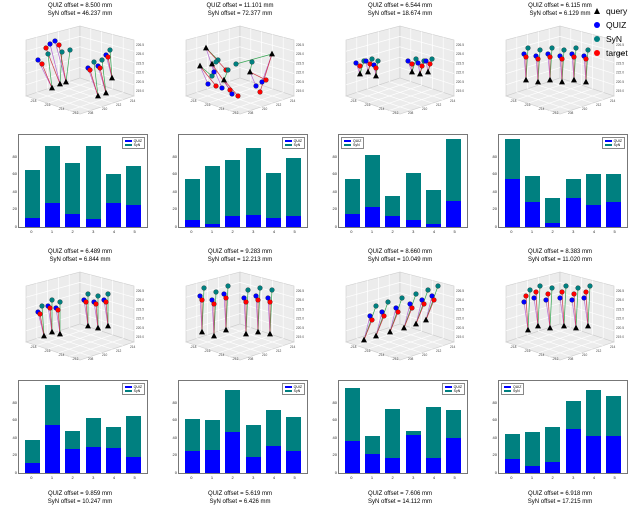 This screenshot has height=510, width=640. I want to click on y-tick-label: 214, so click(613, 101).